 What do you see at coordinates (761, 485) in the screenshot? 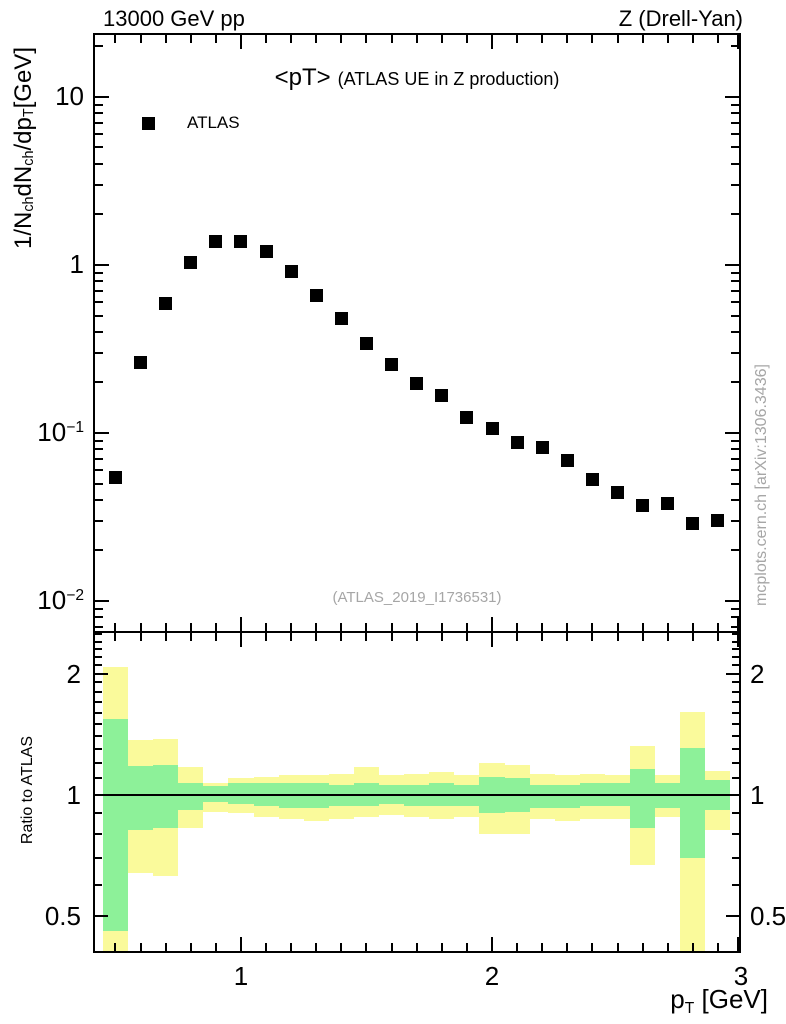
I see `side-note-mcplots-arxiv: mcplots.cern.ch [arXiv:1306.3436]` at bounding box center [761, 485].